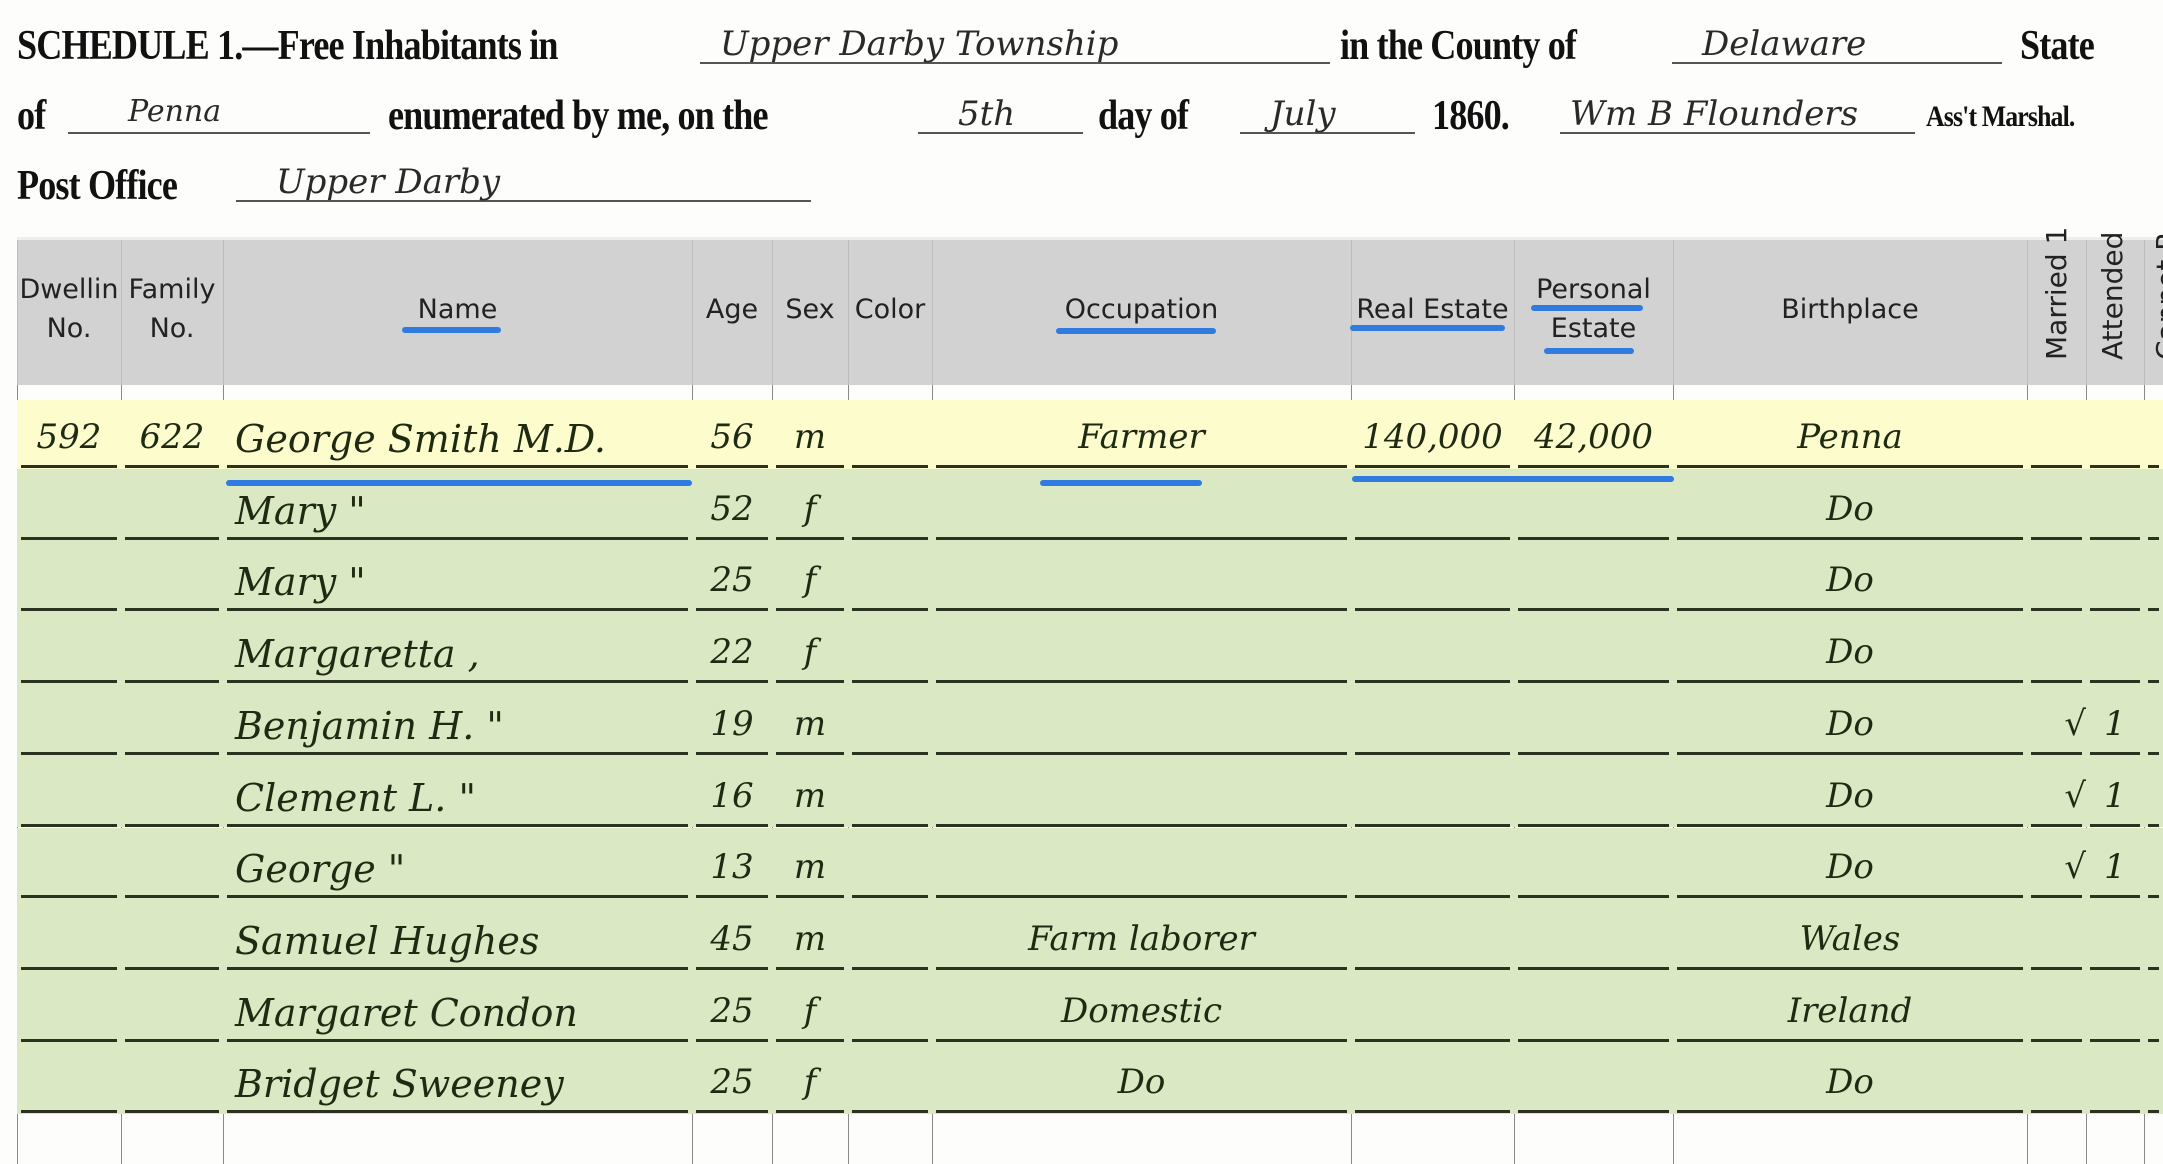  I want to click on cell-age: 22, so click(732, 652).